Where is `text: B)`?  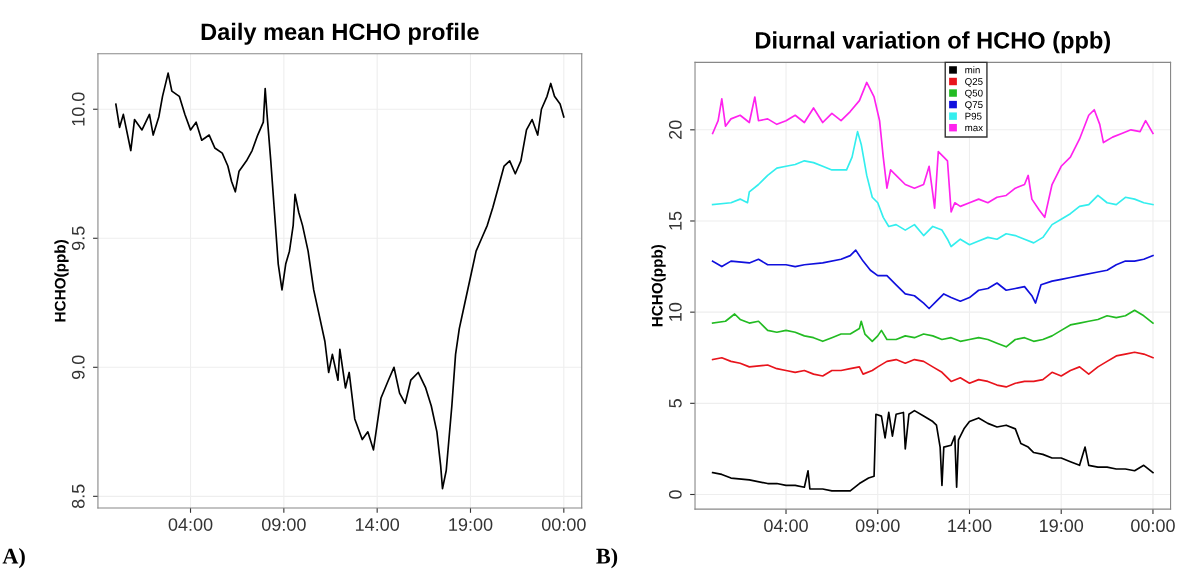
text: B) is located at coordinates (607, 558).